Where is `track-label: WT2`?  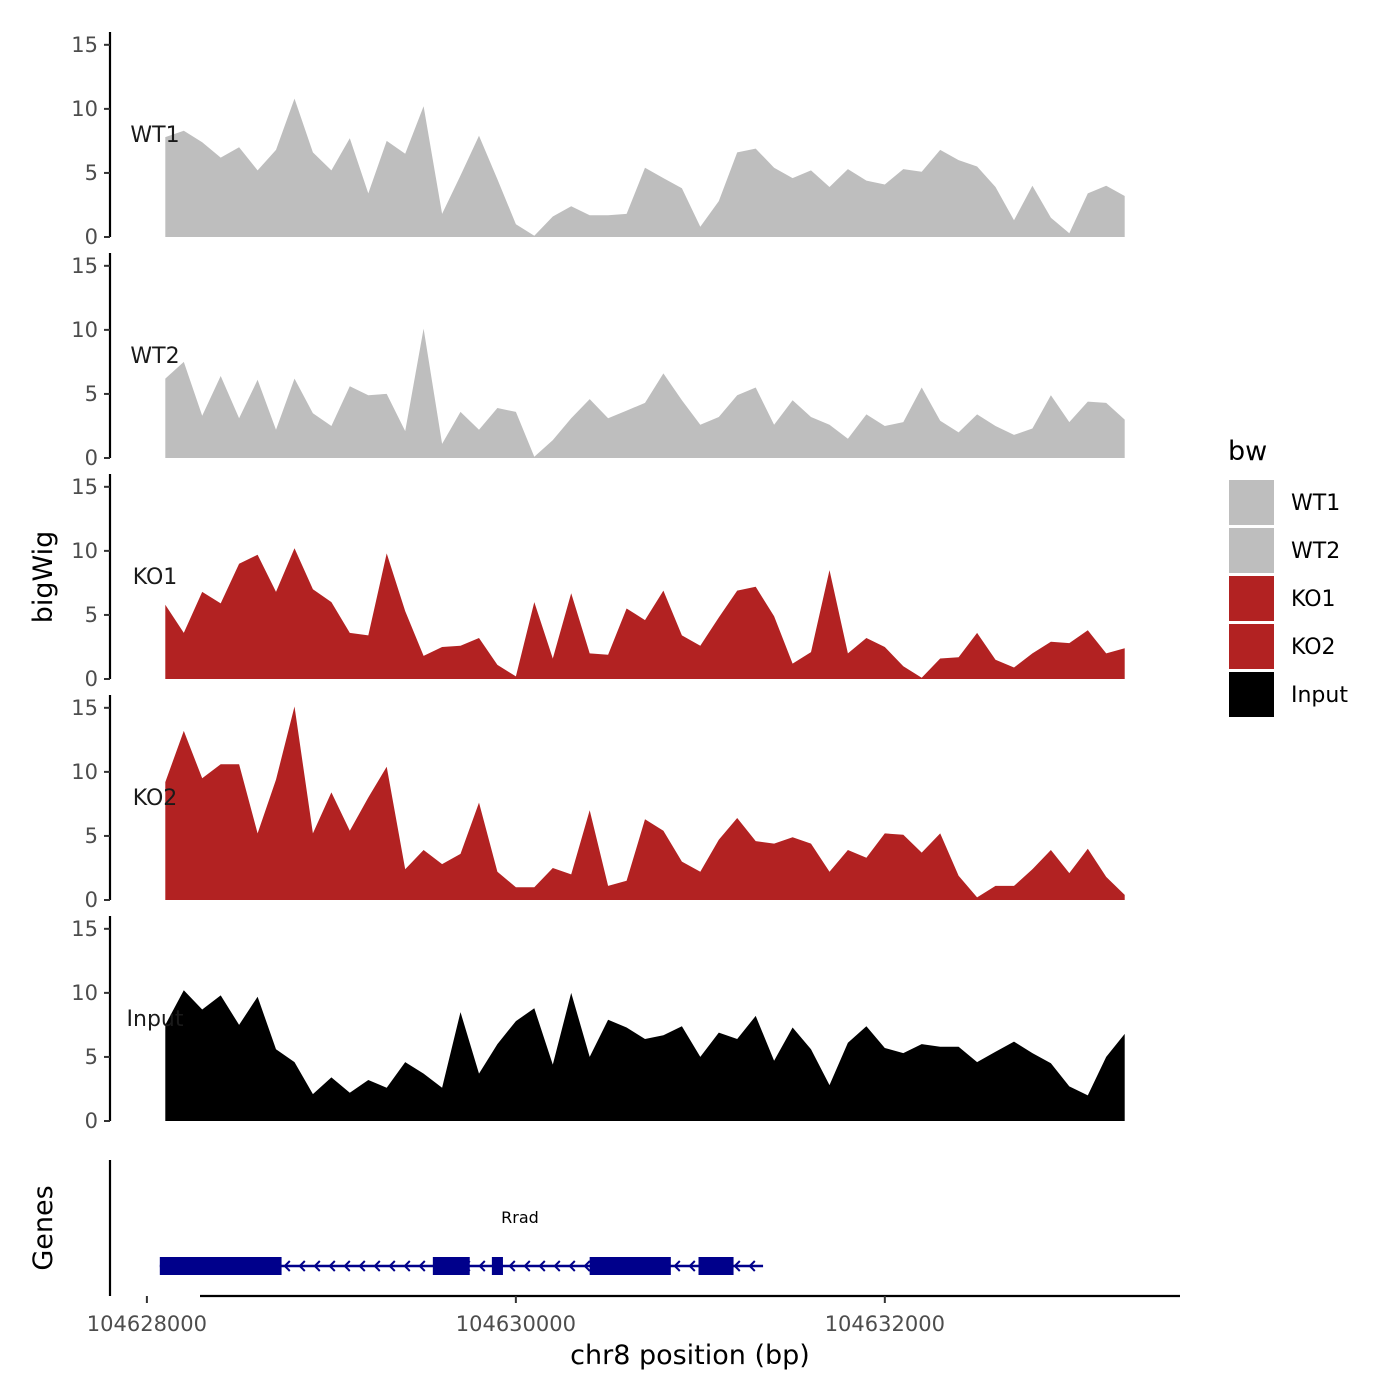
track-label: WT2 is located at coordinates (154, 356).